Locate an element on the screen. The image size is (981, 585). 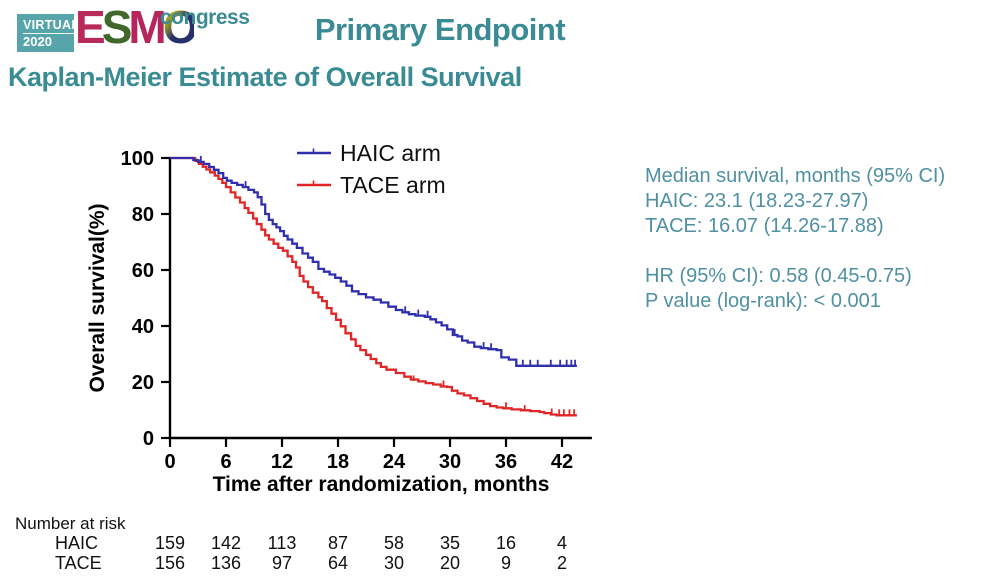
y-tick-label: 20 is located at coordinates (143, 383).